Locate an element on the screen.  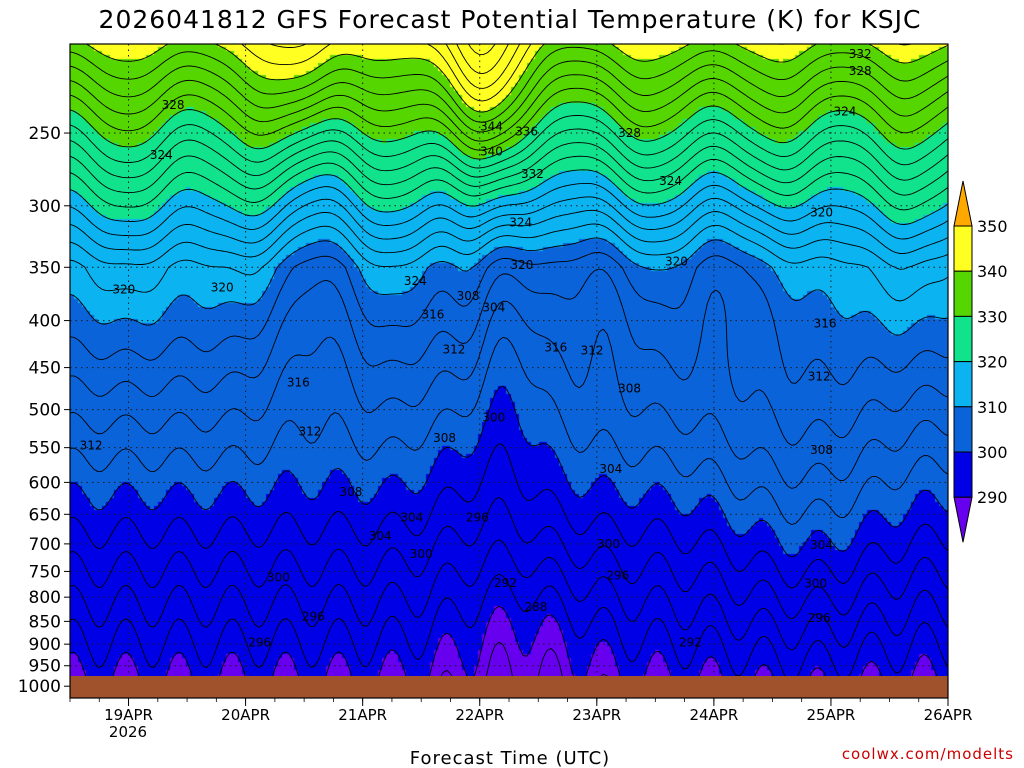
credit-link: coolwx.com/modelts is located at coordinates (928, 754).